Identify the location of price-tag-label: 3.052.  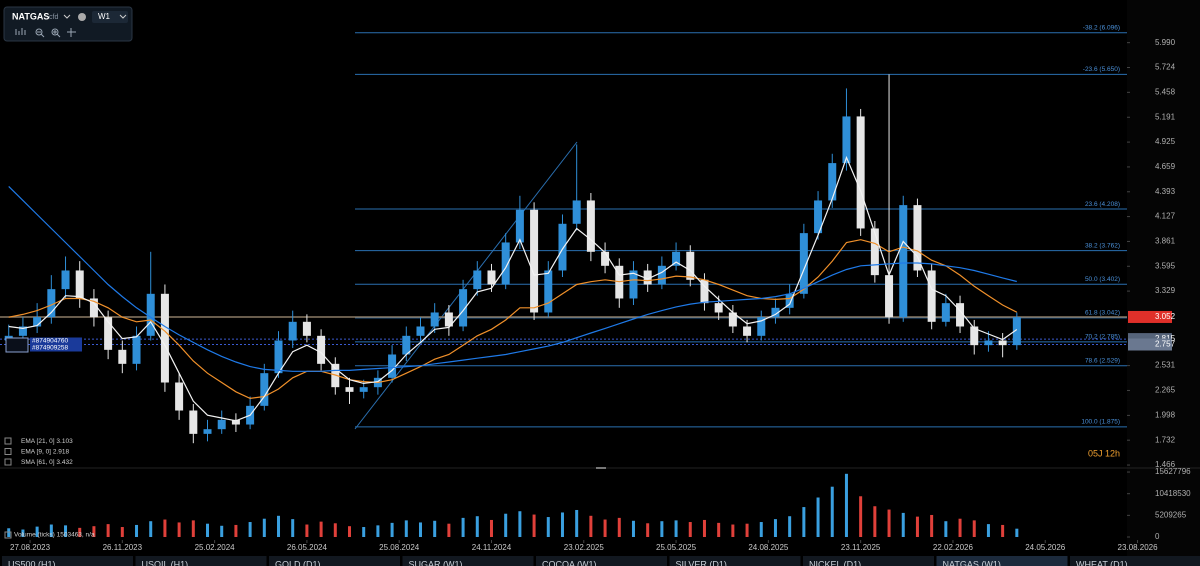
(1165, 316).